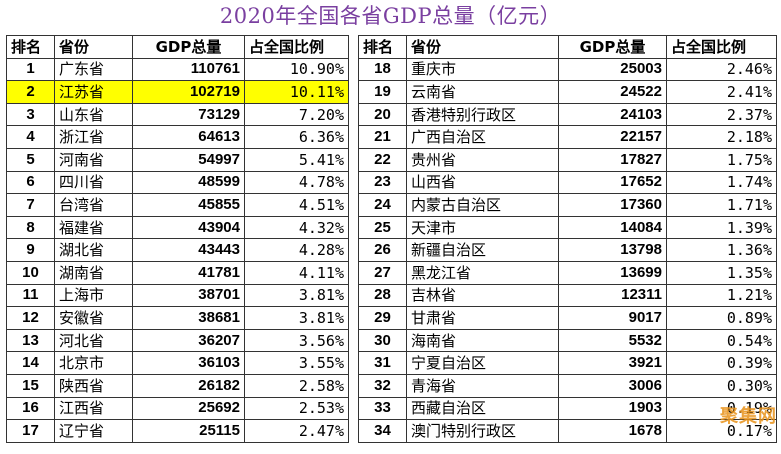 This screenshot has height=454, width=781. Describe the element at coordinates (721, 250) in the screenshot. I see `share-cell: 1.36%` at that location.